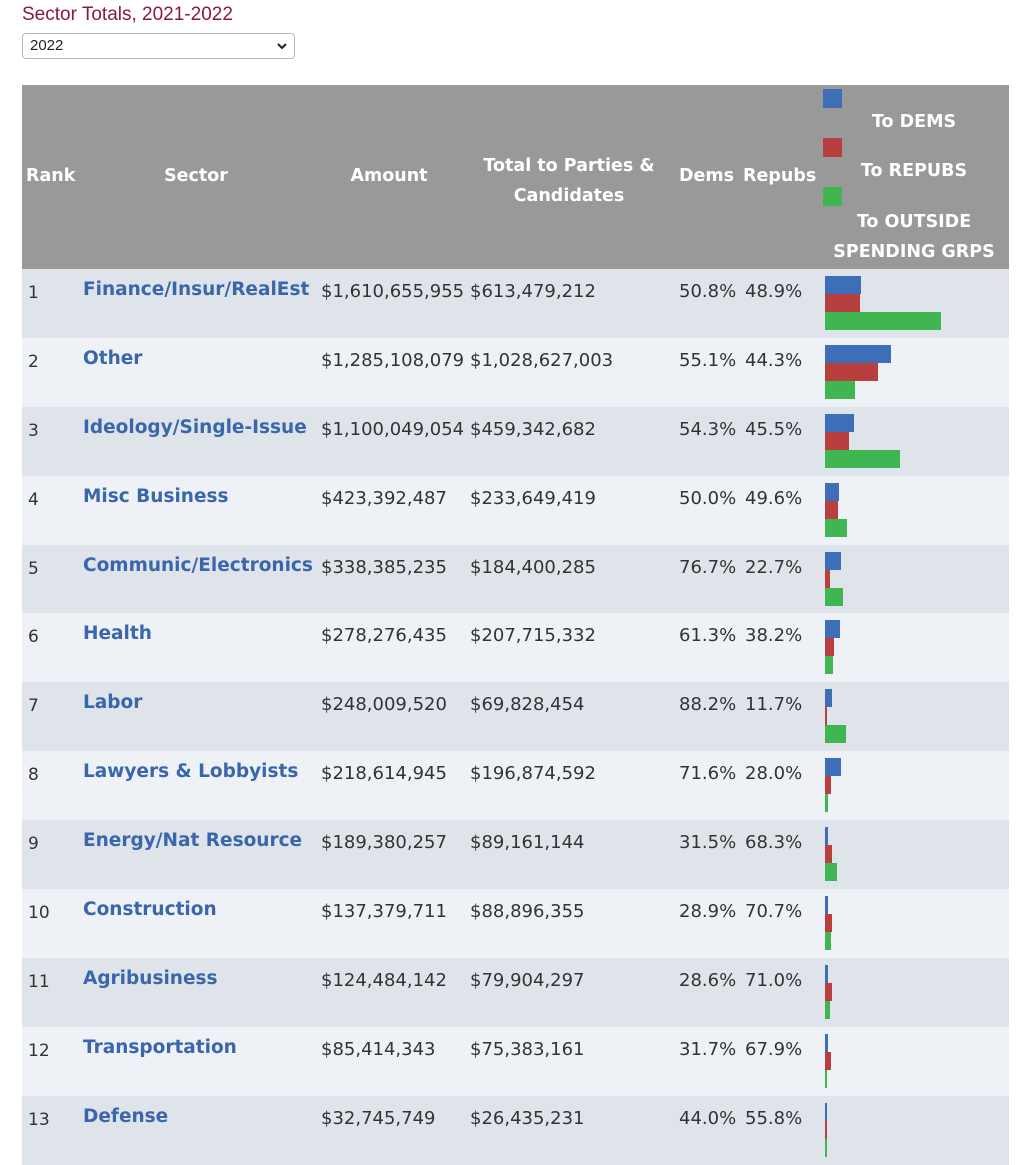 This screenshot has height=1165, width=1027. I want to click on header-rank: Rank, so click(51, 176).